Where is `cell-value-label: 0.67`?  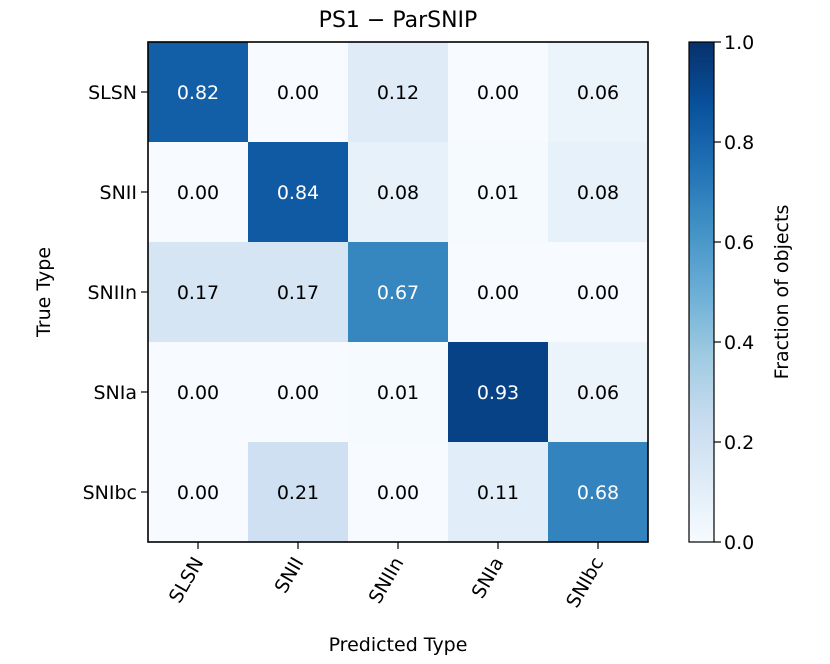 cell-value-label: 0.67 is located at coordinates (398, 293).